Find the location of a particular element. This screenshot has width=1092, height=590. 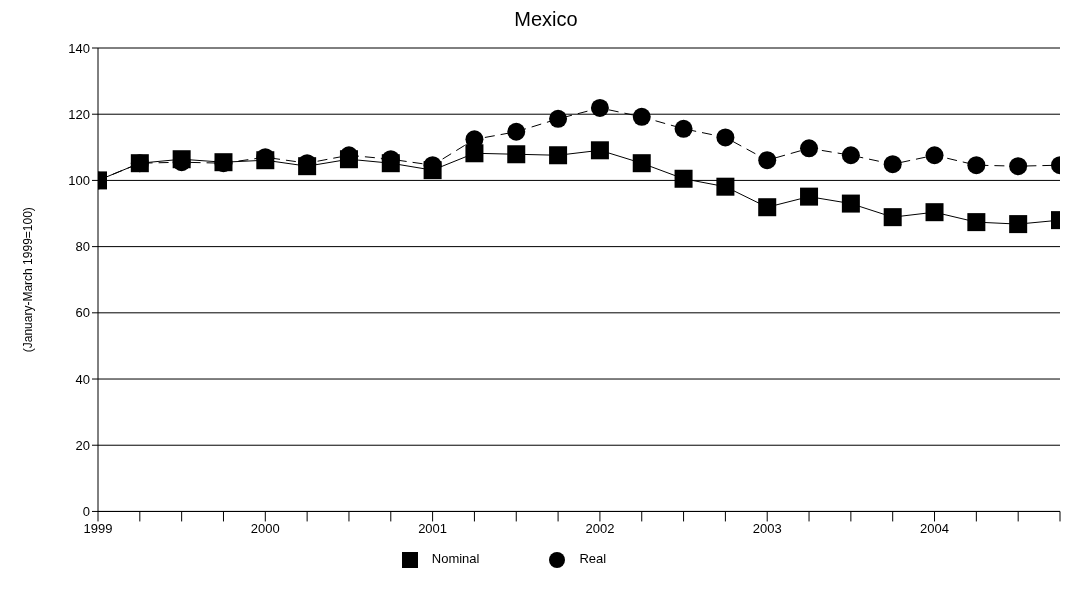

chart-title: Mexico is located at coordinates (546, 20).